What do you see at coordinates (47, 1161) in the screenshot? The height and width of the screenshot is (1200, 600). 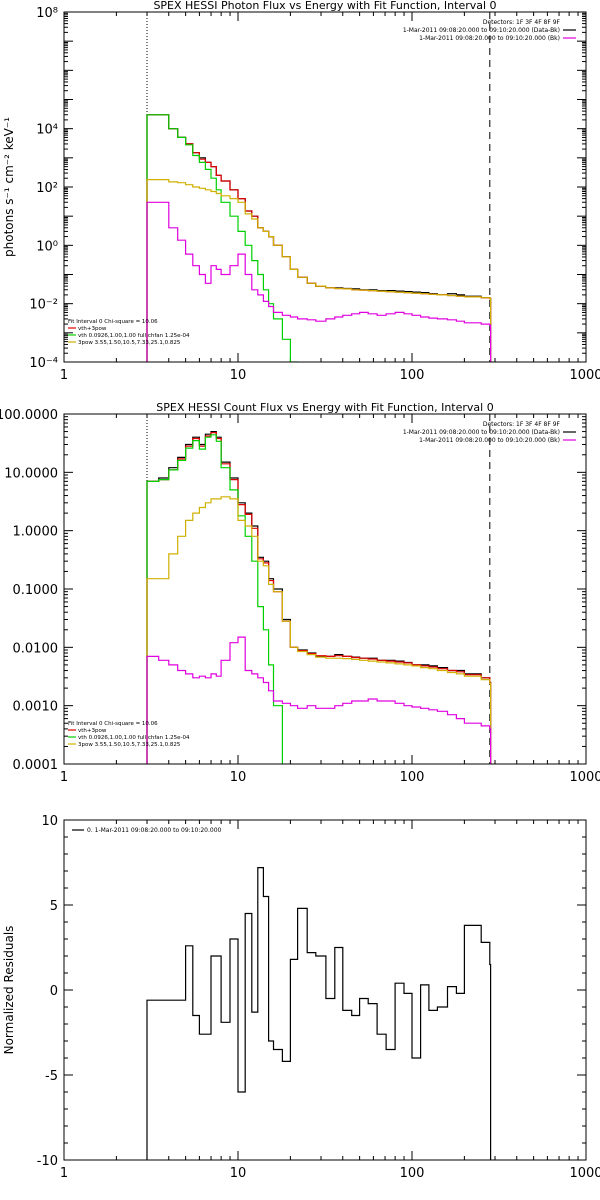 I see `y-tick-label: -10` at bounding box center [47, 1161].